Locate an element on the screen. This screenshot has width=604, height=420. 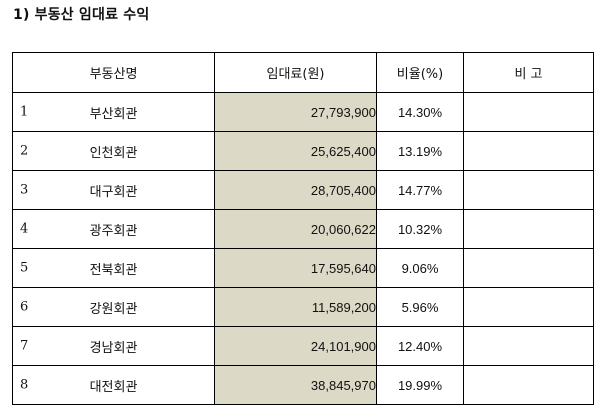
rent-ratio: 14.30% is located at coordinates (420, 112).